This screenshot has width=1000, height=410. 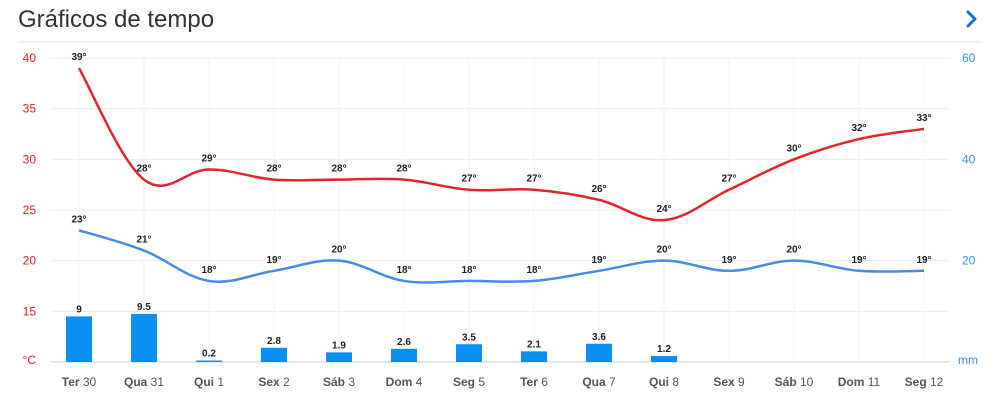 I want to click on max-data-label: 39°, so click(x=78, y=57).